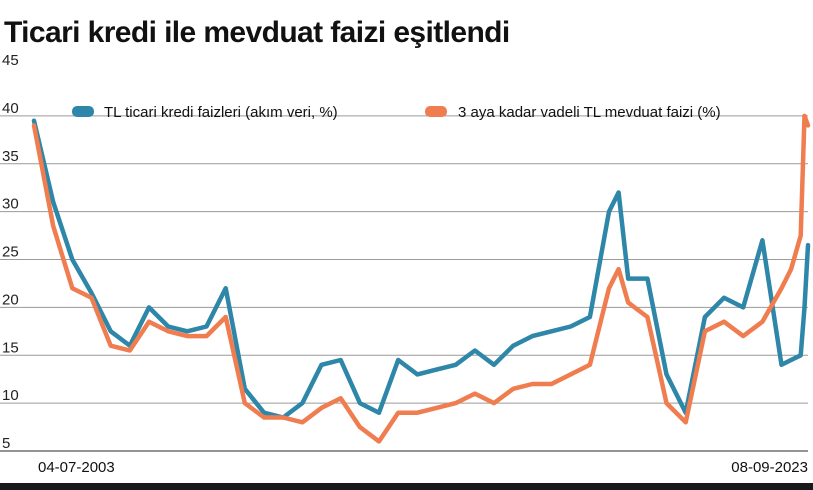 The width and height of the screenshot is (813, 490). What do you see at coordinates (6, 443) in the screenshot?
I see `y-tick-label-5: 5` at bounding box center [6, 443].